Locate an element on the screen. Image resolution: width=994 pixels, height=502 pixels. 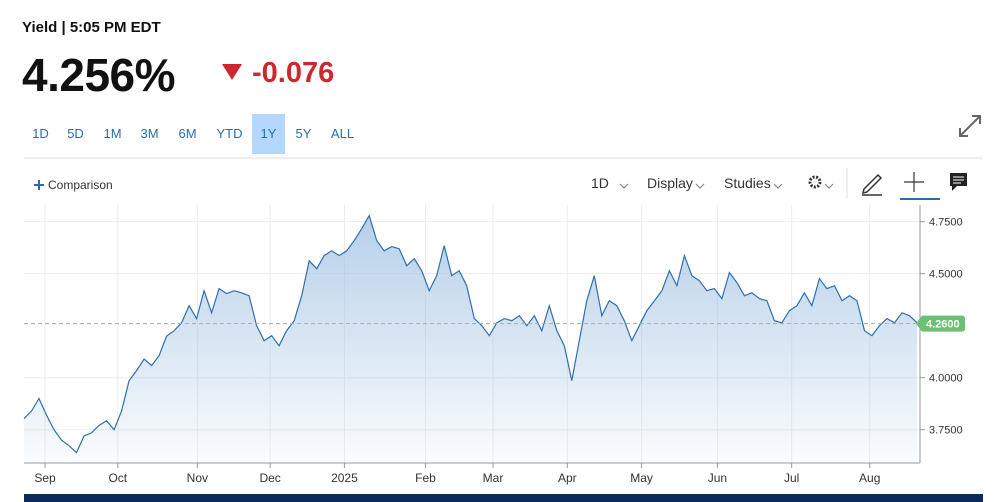
range-button: 1Y is located at coordinates (268, 134).